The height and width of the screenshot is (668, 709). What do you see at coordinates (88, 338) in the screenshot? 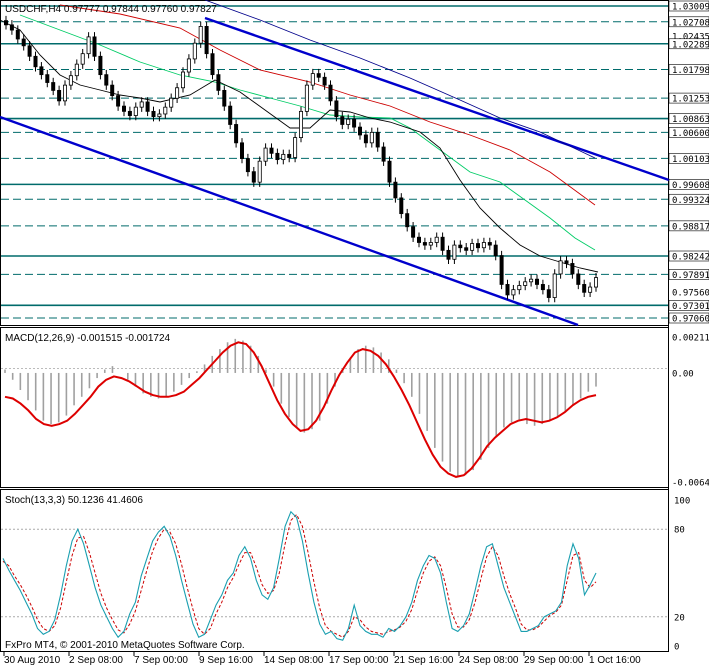
I see `macd-header: MACD(12,26,9) -0.001515 -0.001724` at bounding box center [88, 338].